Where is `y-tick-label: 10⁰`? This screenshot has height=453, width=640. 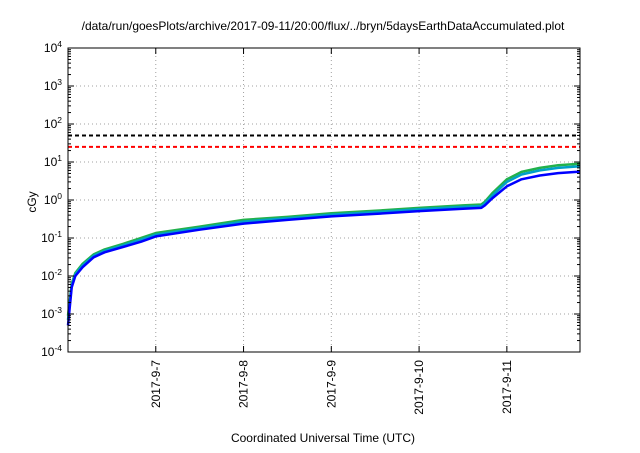
y-tick-label: 10⁰ is located at coordinates (53, 199).